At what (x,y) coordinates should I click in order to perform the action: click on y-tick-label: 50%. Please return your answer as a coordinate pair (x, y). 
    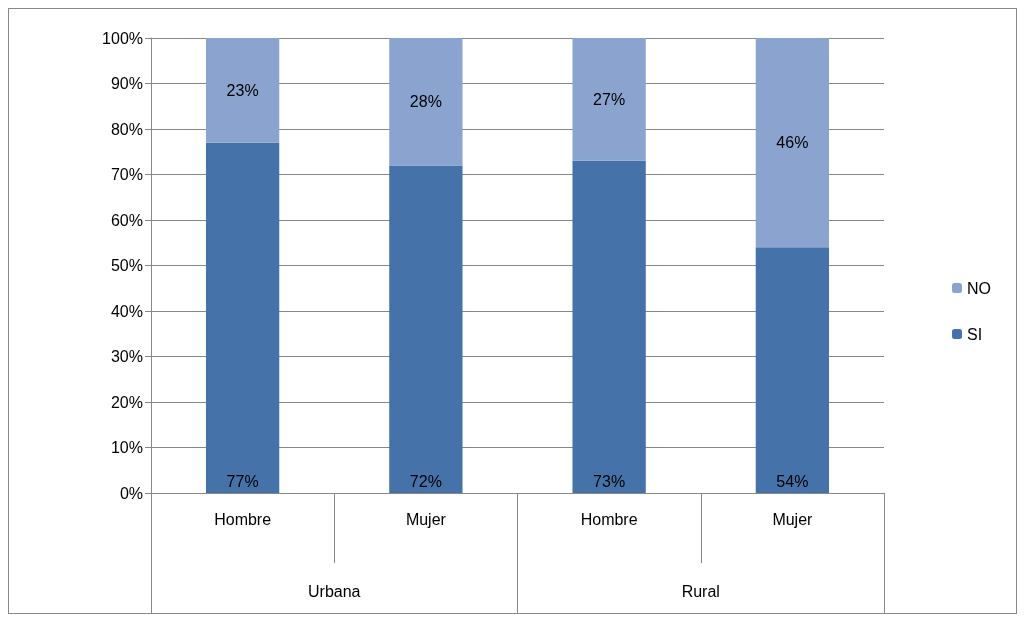
    Looking at the image, I should click on (126, 265).